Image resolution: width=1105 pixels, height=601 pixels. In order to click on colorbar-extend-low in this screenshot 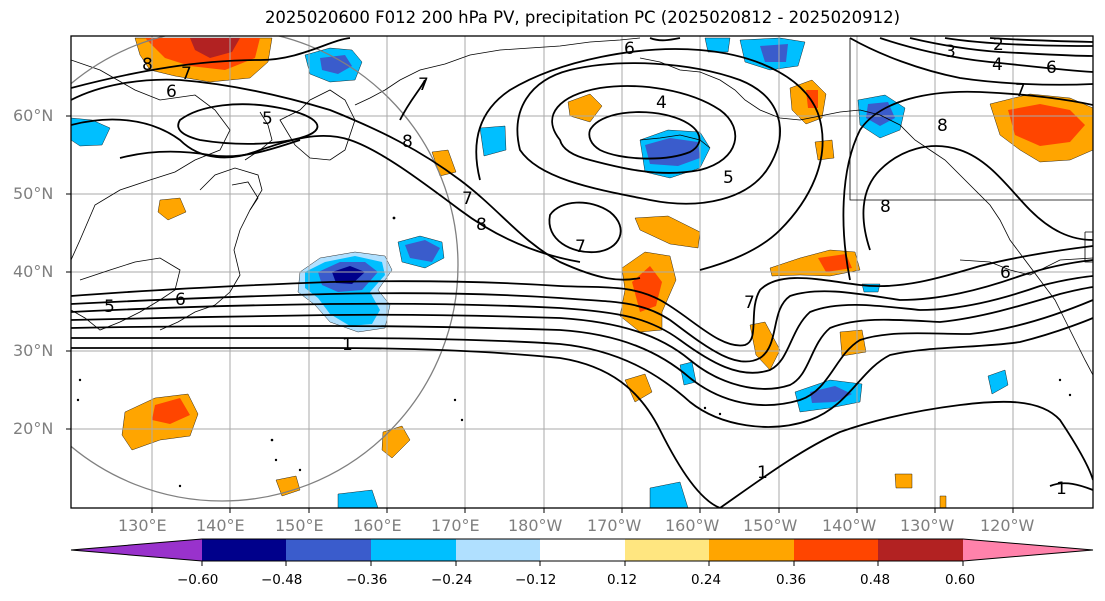, I will do `click(136, 550)`.